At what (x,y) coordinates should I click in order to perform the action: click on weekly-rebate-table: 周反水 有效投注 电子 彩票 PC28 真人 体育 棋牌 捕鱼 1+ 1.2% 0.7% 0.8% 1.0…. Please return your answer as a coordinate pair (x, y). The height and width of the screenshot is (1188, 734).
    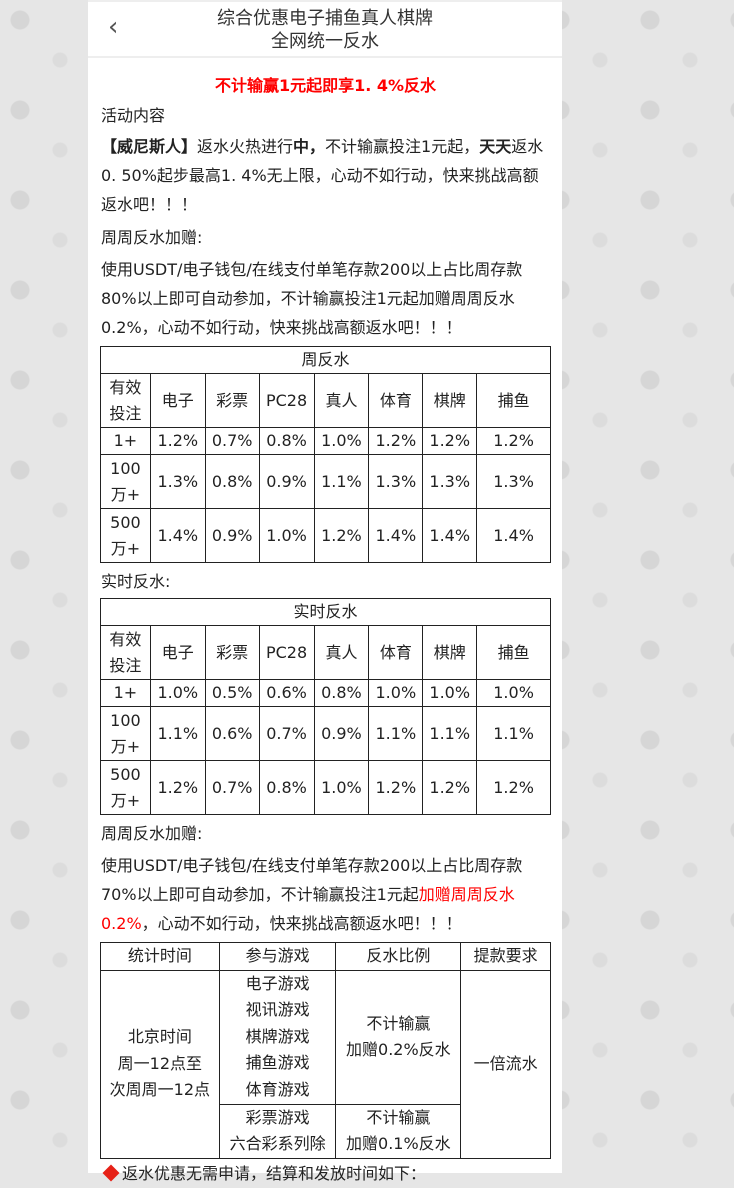
    Looking at the image, I should click on (325, 454).